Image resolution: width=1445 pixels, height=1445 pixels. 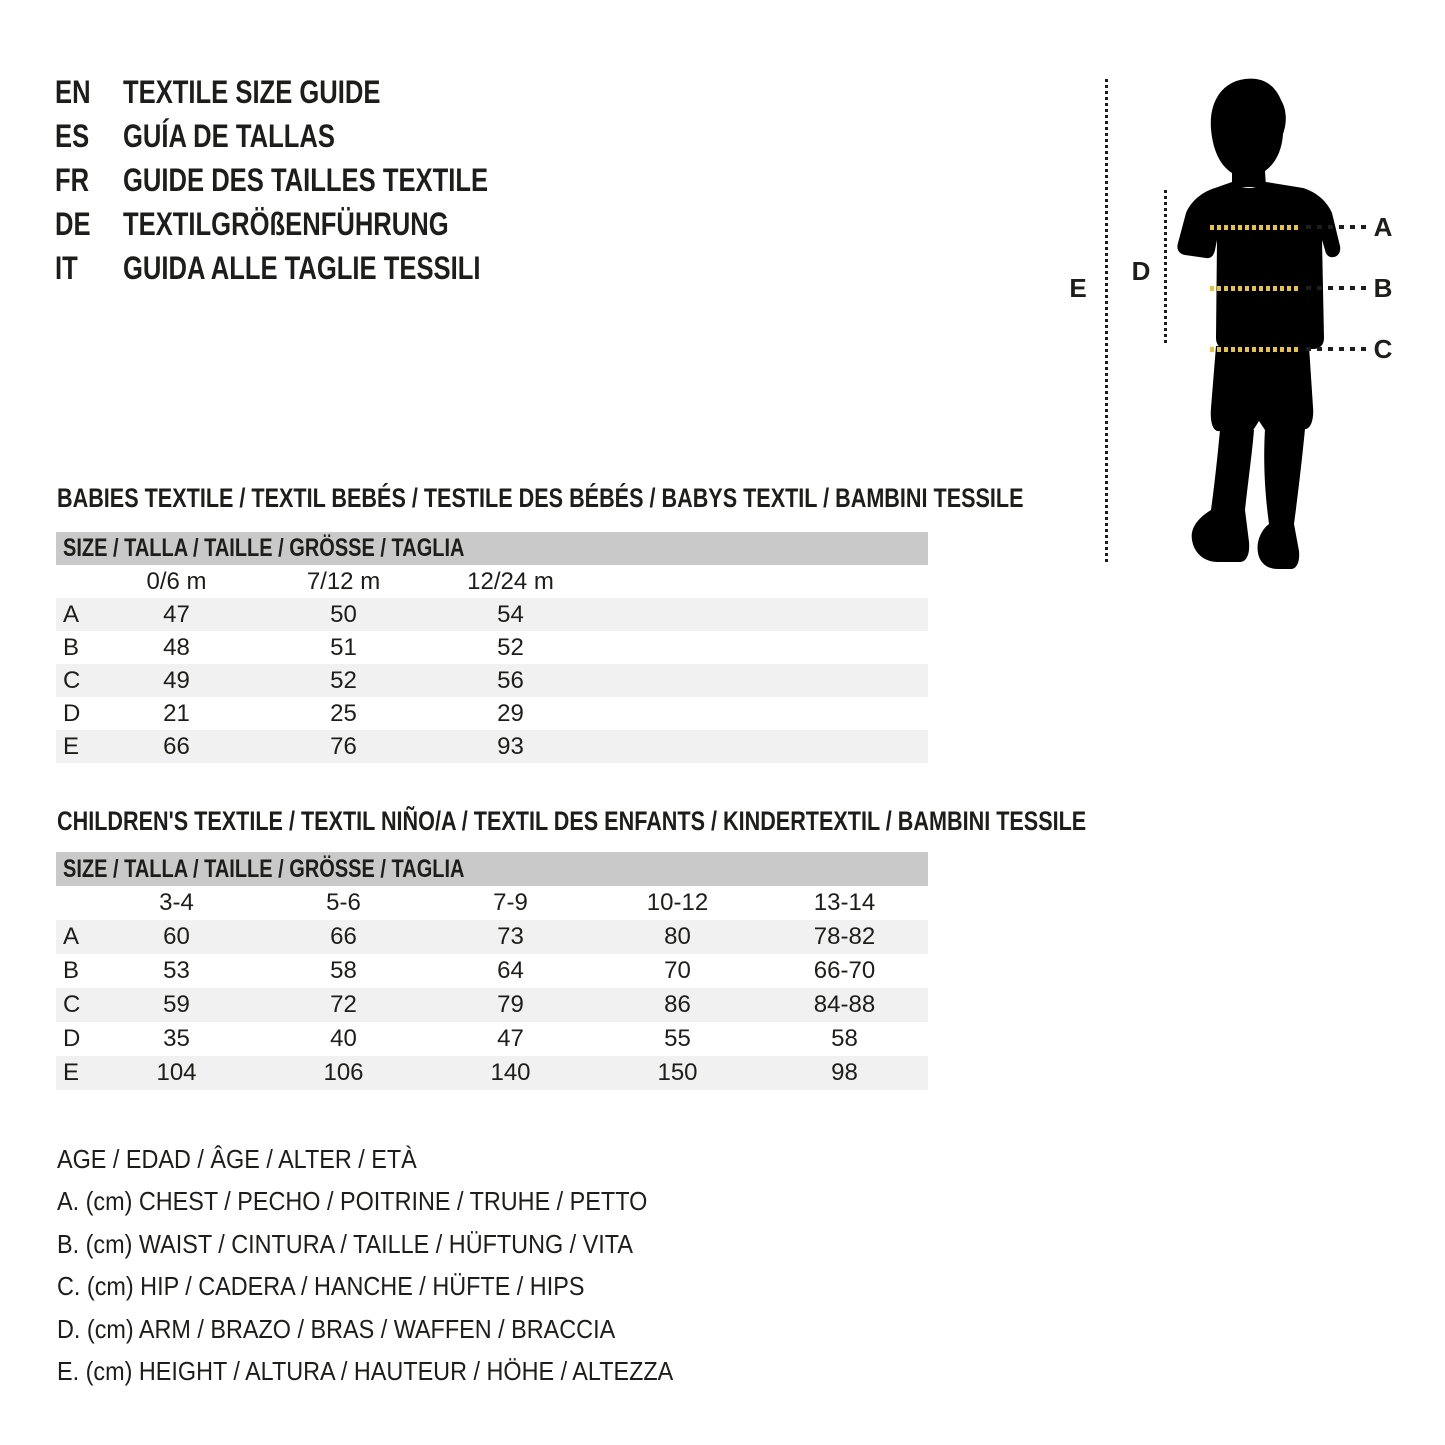 I want to click on table-cell: 49, so click(x=176, y=680).